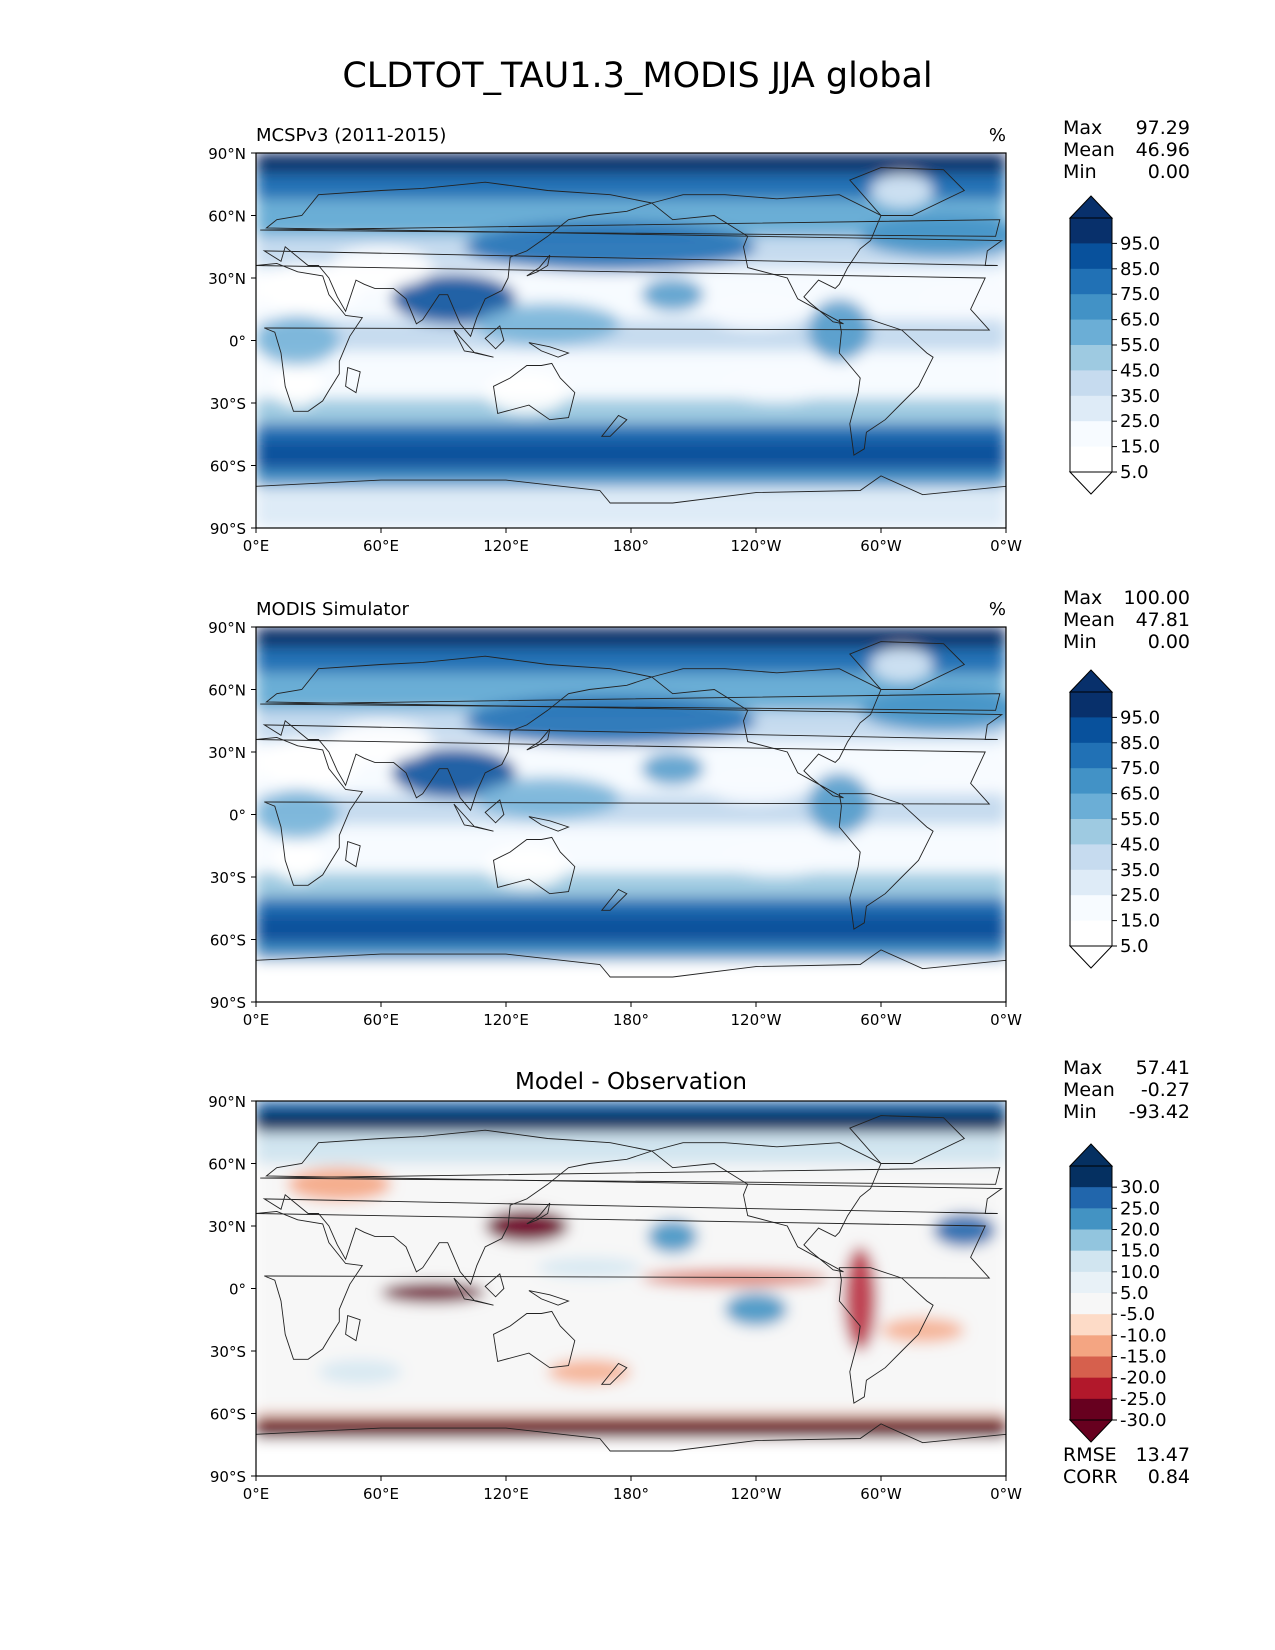 The image size is (1275, 1650). Describe the element at coordinates (1140, 294) in the screenshot. I see `colorbar-tick-label: 75.0` at that location.